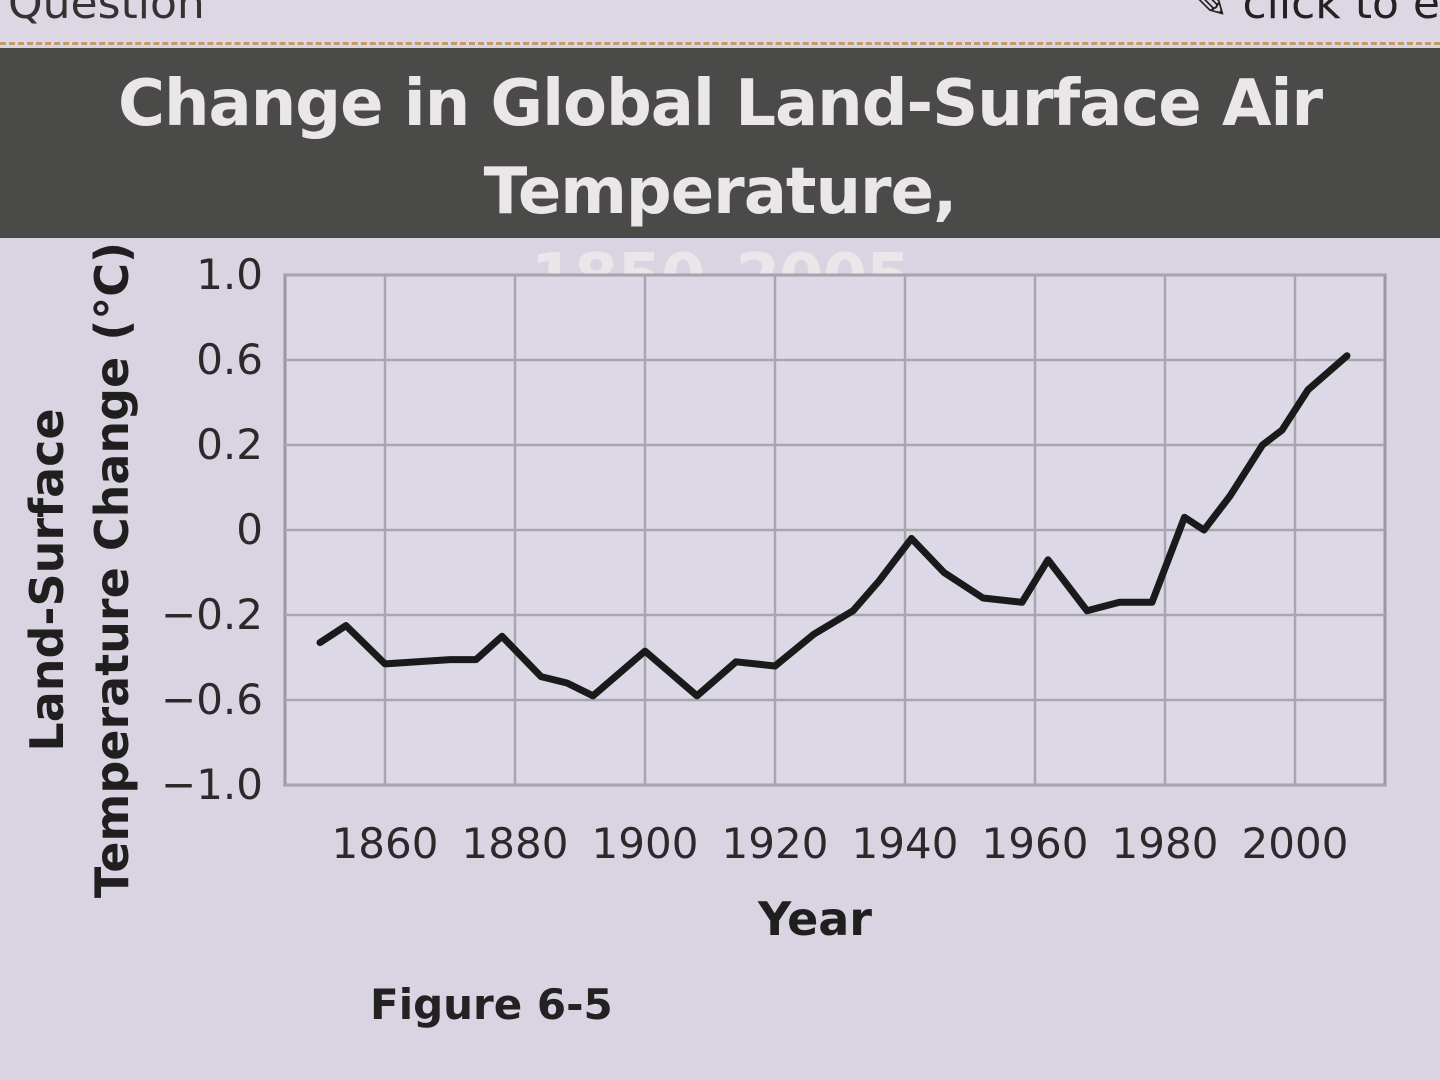 The image size is (1440, 1080). What do you see at coordinates (1295, 843) in the screenshot?
I see `x-tick-label: 2000` at bounding box center [1295, 843].